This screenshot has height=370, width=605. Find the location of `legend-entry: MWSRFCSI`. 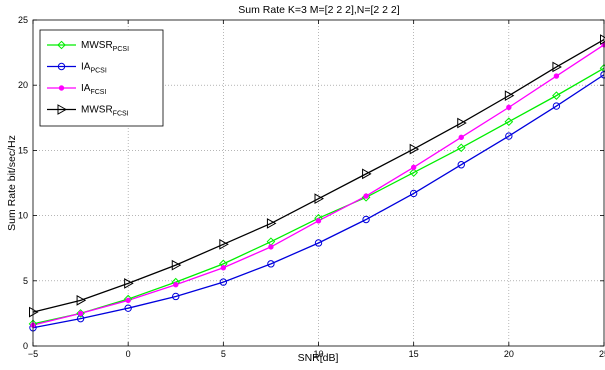

legend-entry: MWSRFCSI is located at coordinates (88, 111).